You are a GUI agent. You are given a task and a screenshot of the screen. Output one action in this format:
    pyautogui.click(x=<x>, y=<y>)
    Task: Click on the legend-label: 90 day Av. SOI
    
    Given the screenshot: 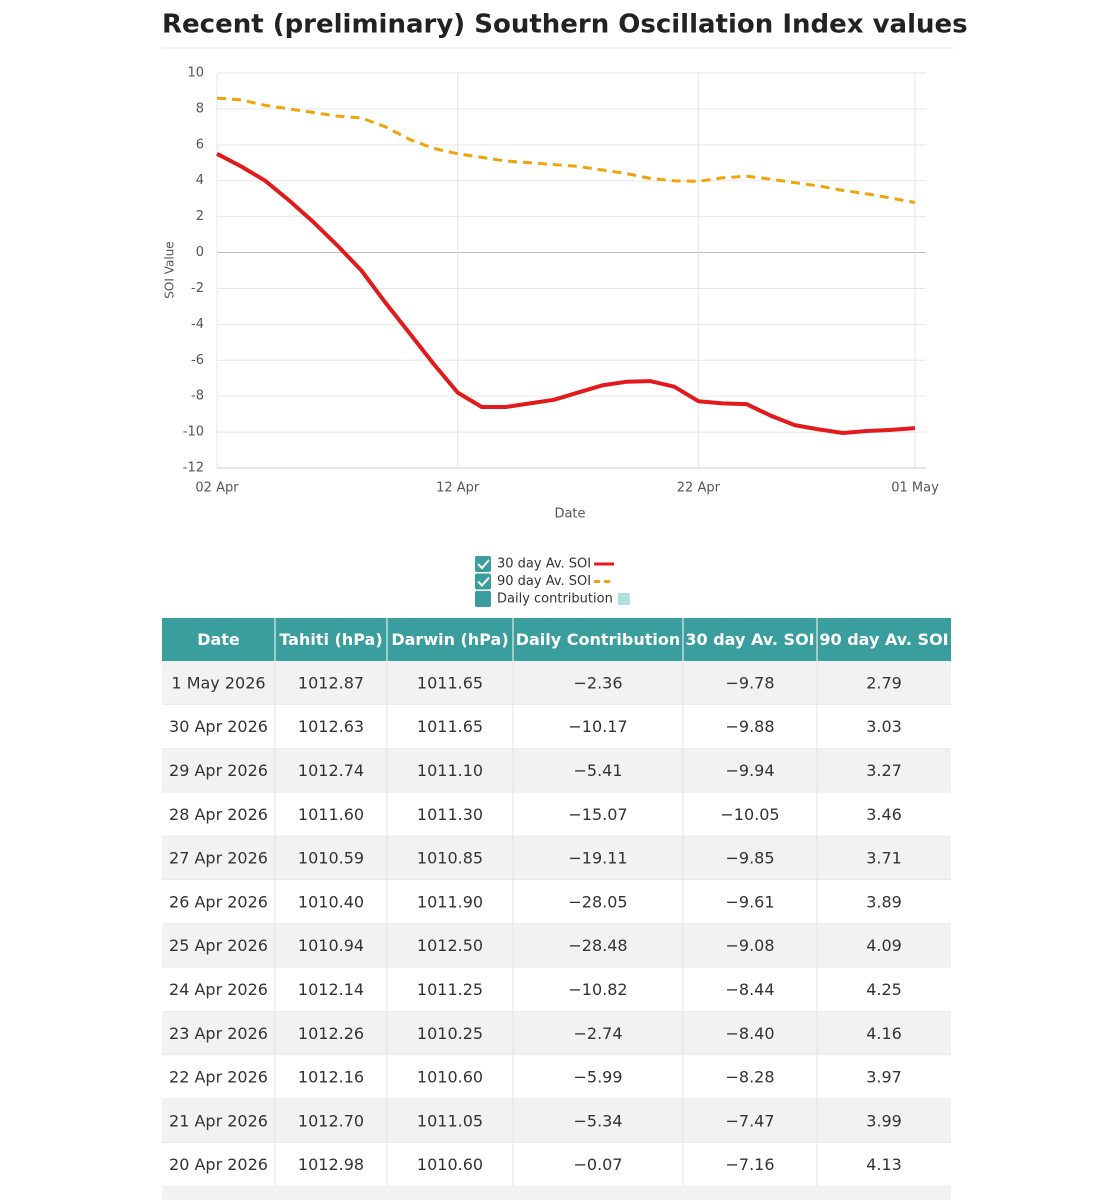 What is the action you would take?
    pyautogui.click(x=544, y=581)
    